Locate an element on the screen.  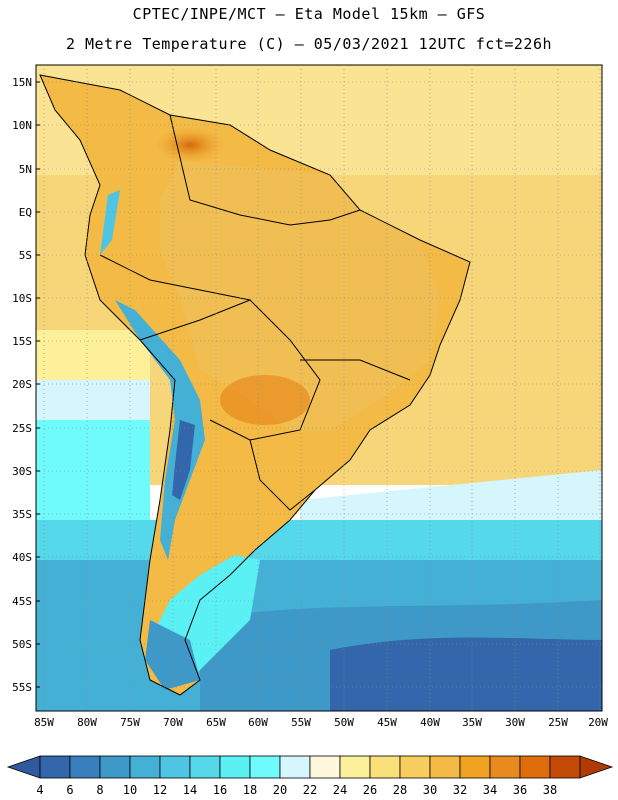
title-line-model: CPTEC/INPE/MCT – Eta Model 15km – GFS is located at coordinates (309, 14).